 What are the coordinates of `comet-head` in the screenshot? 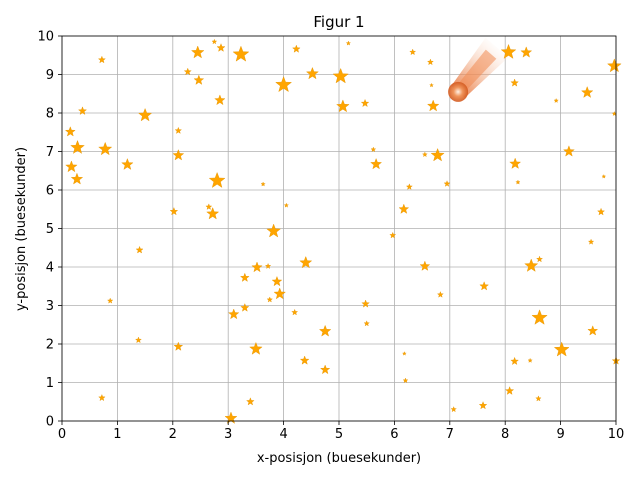 It's located at (458, 91).